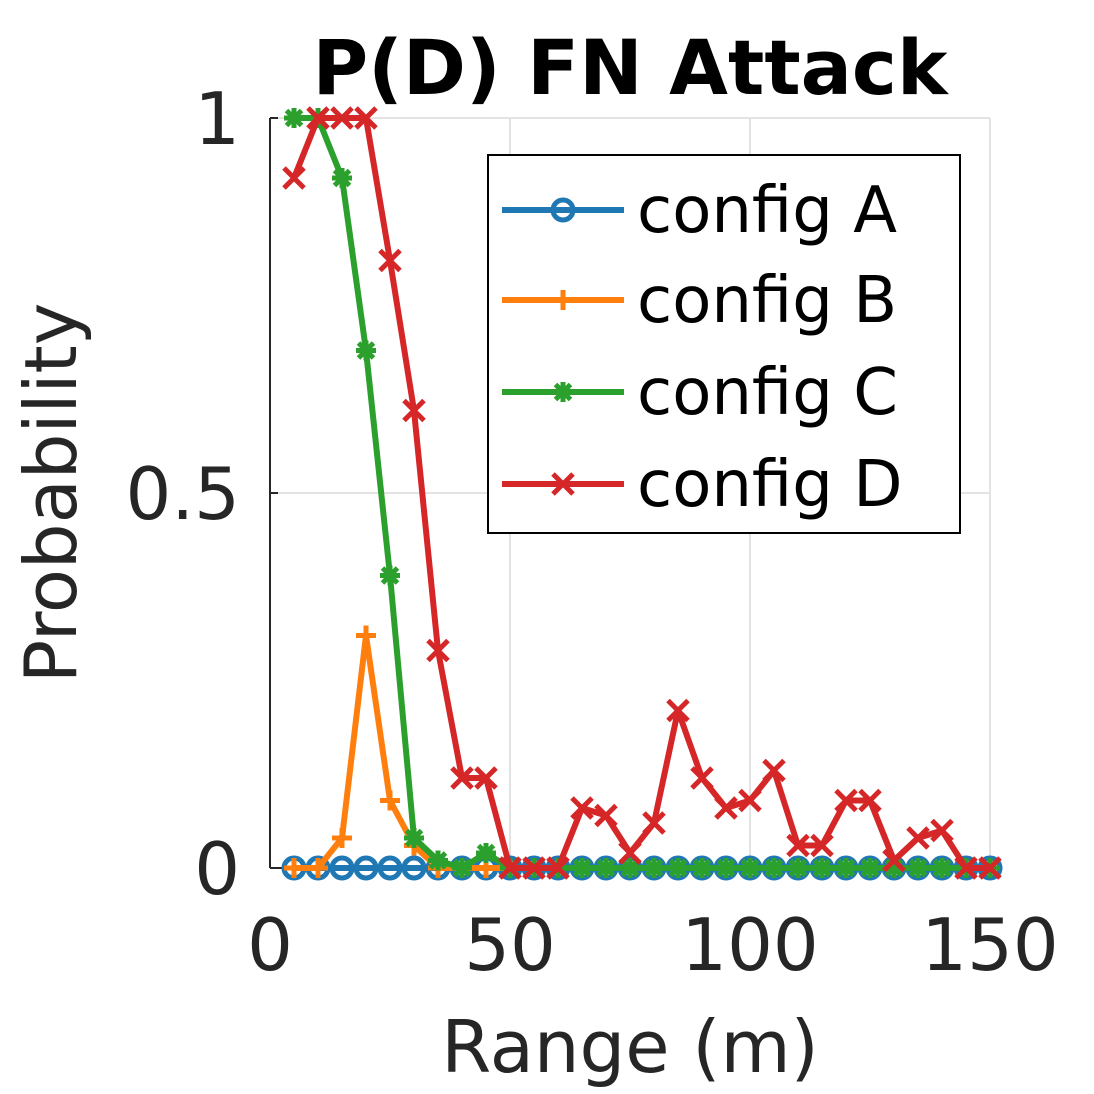 This screenshot has height=1094, width=1094. I want to click on legend-label: config D, so click(769, 485).